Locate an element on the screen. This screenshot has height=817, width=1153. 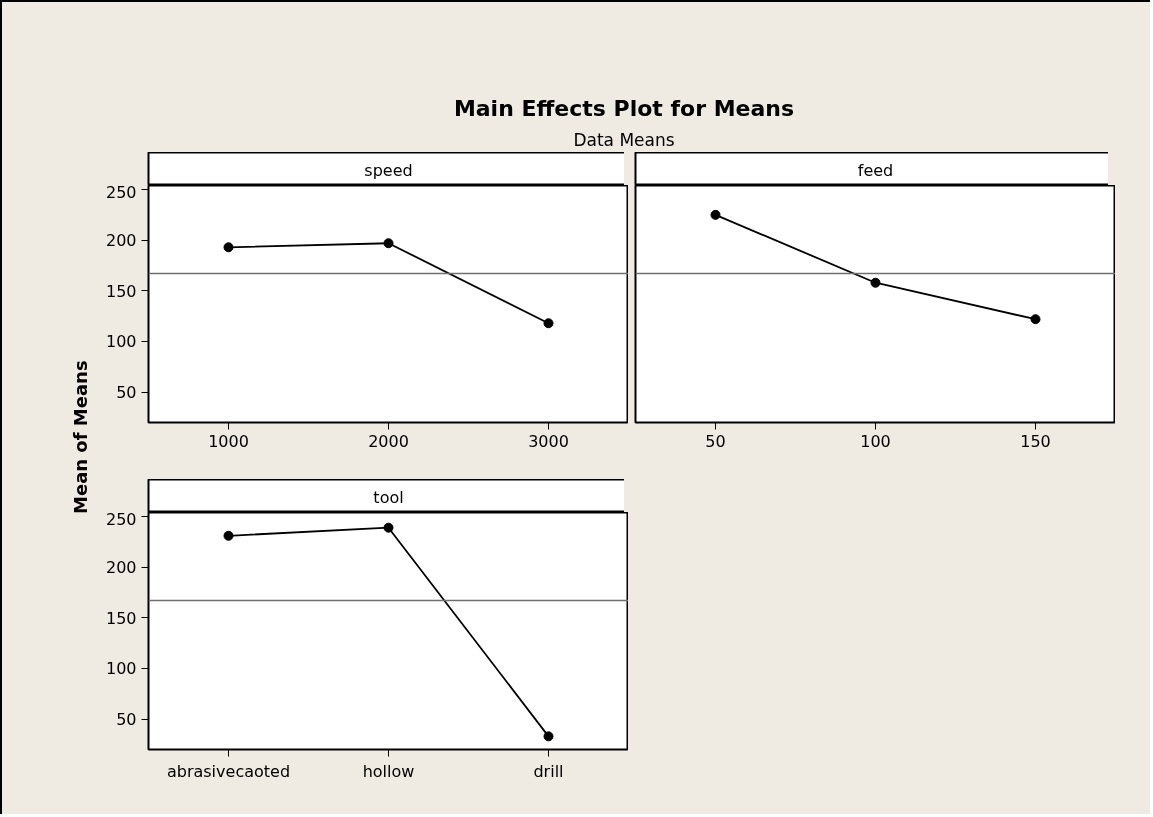
x-tick-label: 2000 is located at coordinates (388, 441).